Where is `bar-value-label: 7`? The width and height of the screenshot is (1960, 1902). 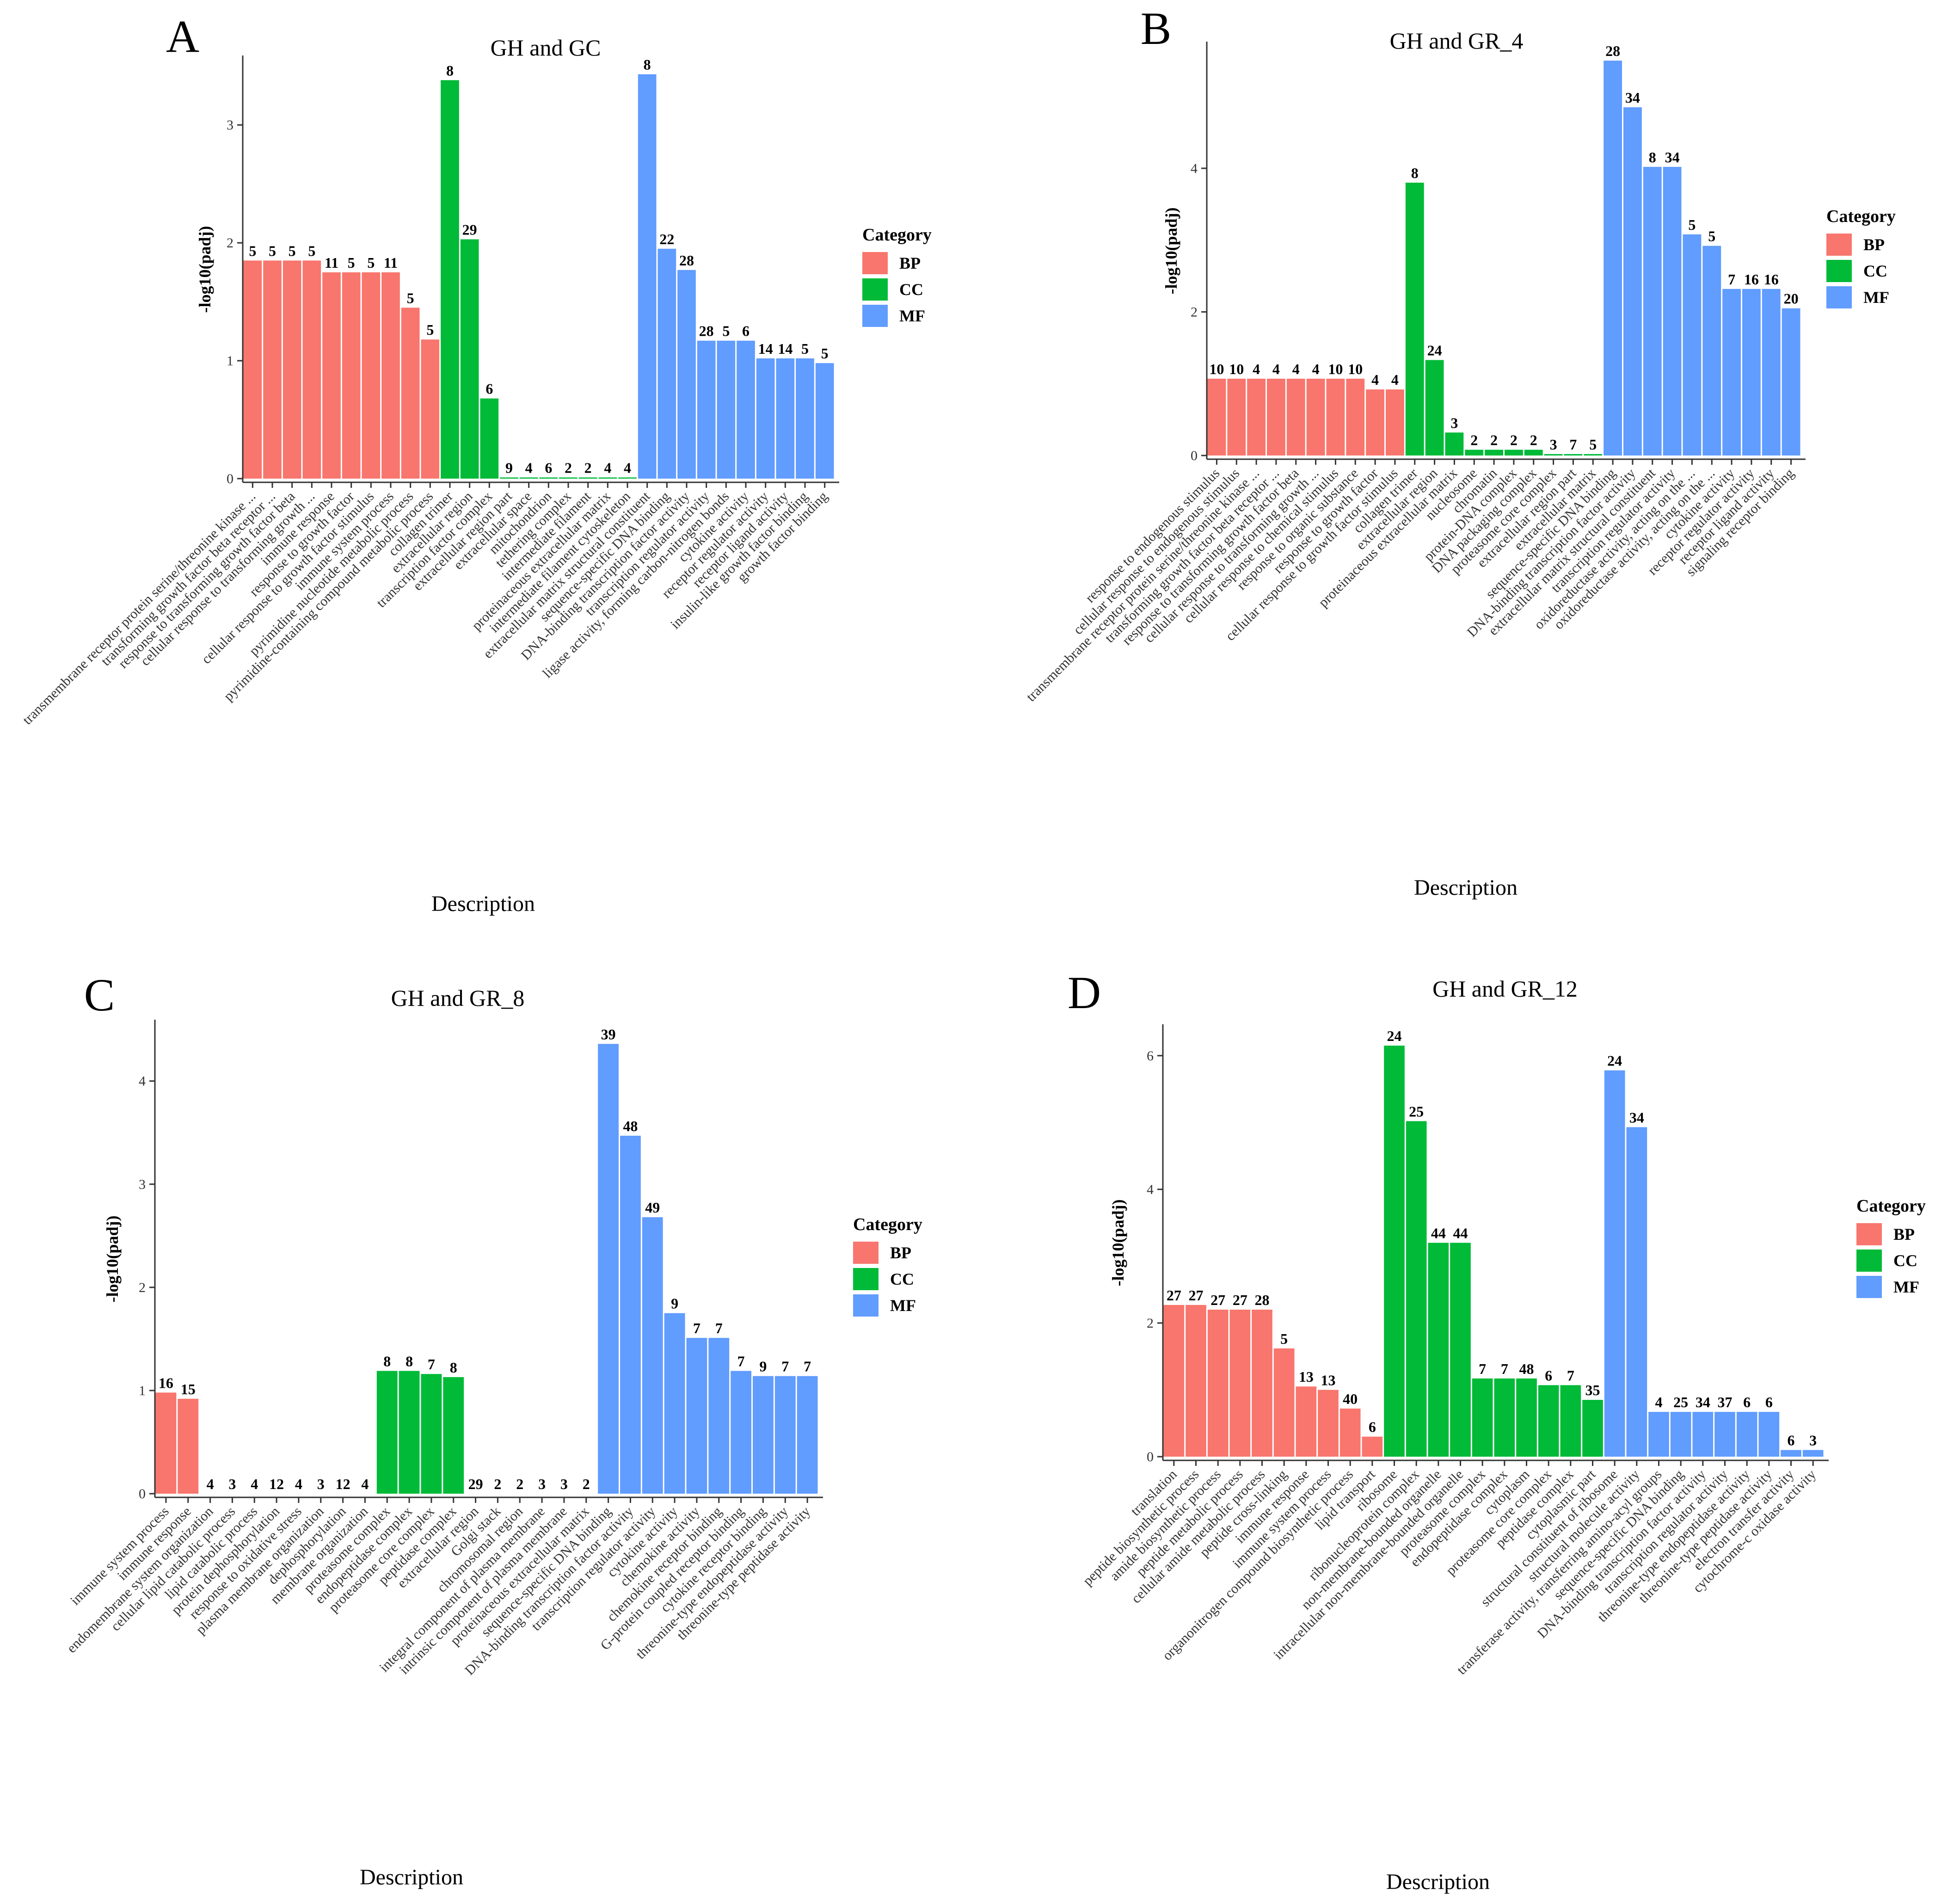
bar-value-label: 7 is located at coordinates (1731, 279).